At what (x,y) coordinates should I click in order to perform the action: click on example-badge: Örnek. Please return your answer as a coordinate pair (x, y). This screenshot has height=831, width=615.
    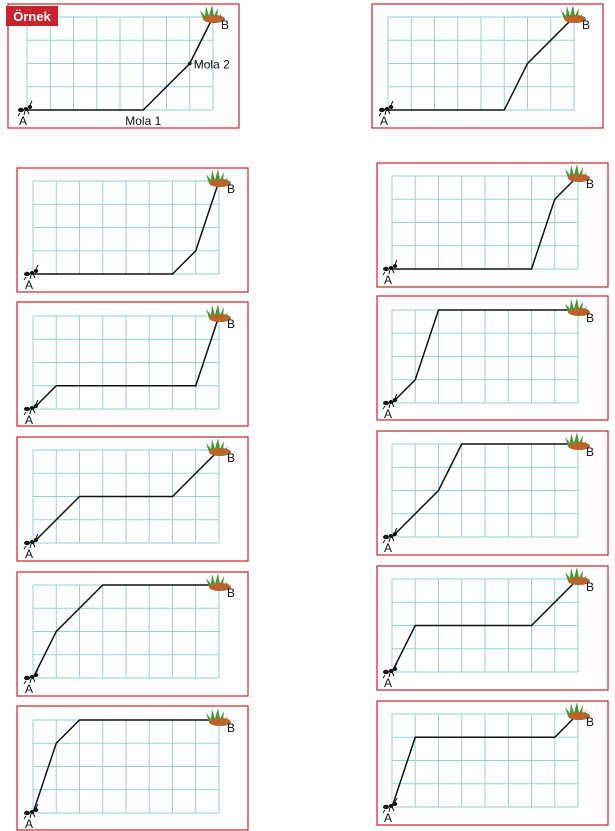
    Looking at the image, I should click on (32, 16).